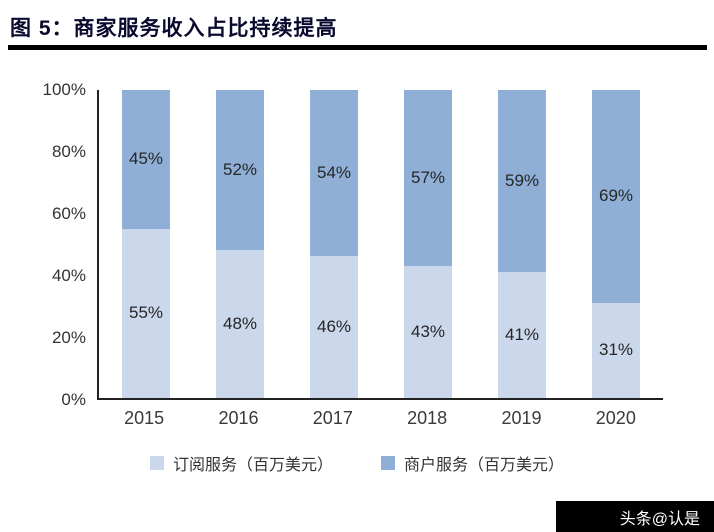 Image resolution: width=714 pixels, height=532 pixels. Describe the element at coordinates (144, 418) in the screenshot. I see `x-tick-label: 2015` at that location.